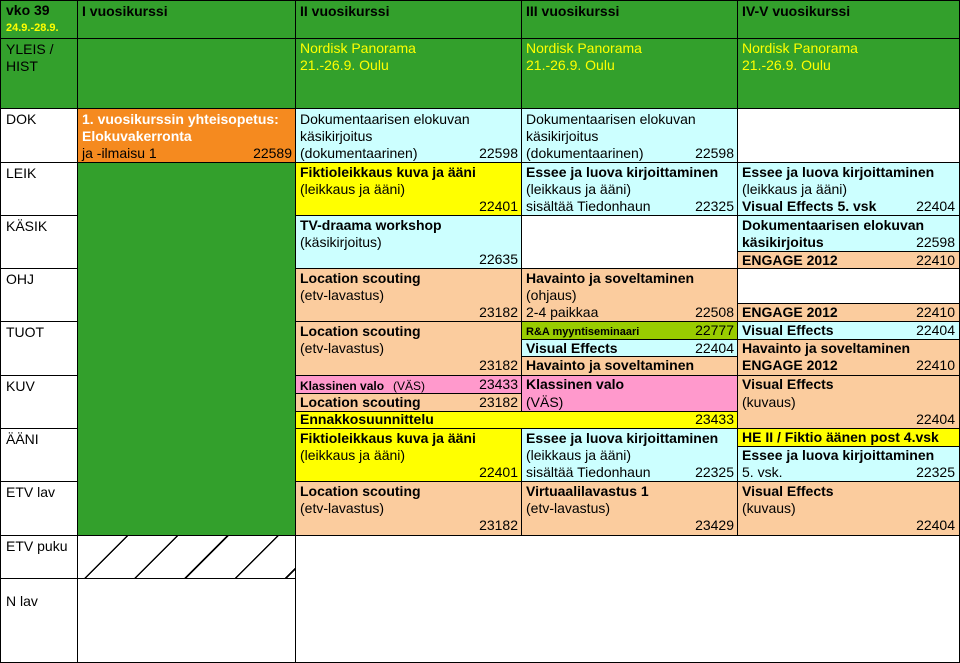 The width and height of the screenshot is (960, 663). What do you see at coordinates (795, 189) in the screenshot?
I see `leik-col4-l2: (leikkaus ja ääni)` at bounding box center [795, 189].